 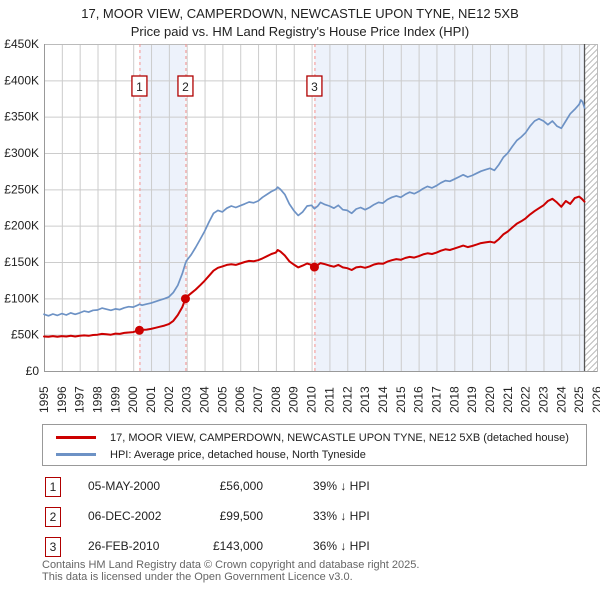 What do you see at coordinates (169, 399) in the screenshot?
I see `x-tick-label: 2002` at bounding box center [169, 399].